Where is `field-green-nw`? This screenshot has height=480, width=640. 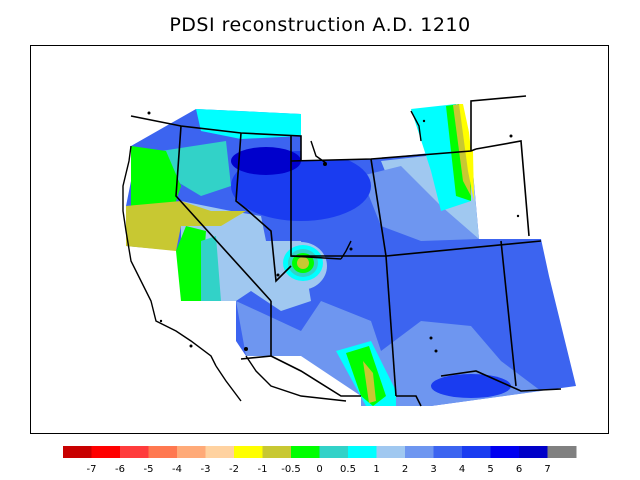 field-green-nw is located at coordinates (156, 181).